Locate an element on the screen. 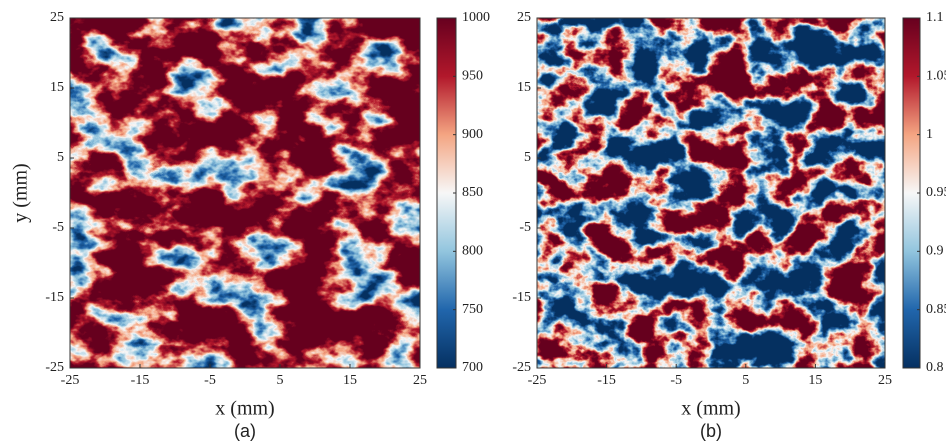  colorbar-tick-label: 0.8 is located at coordinates (935, 367).